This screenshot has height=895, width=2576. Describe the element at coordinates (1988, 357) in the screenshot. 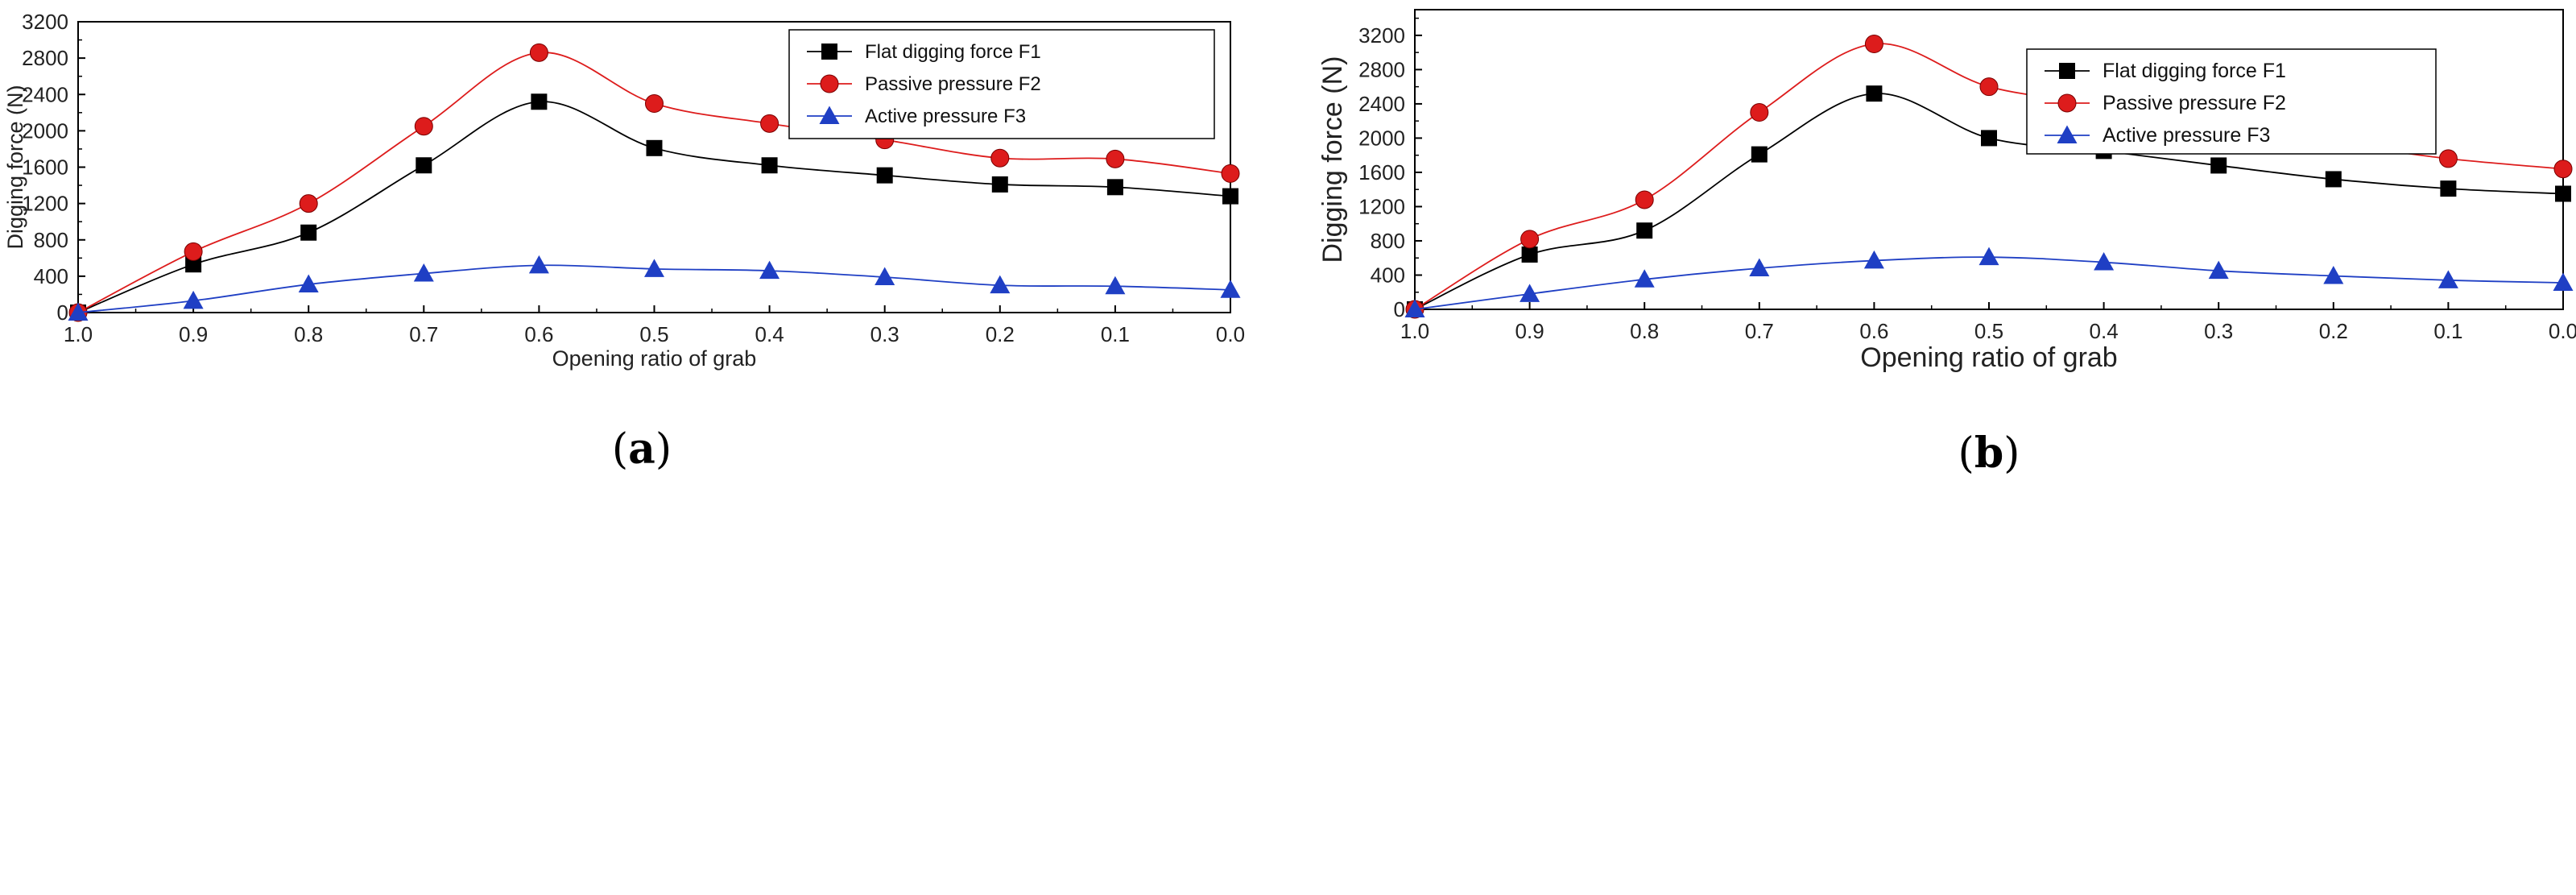

I see `x-axis-title: Opening ratio of grab` at that location.